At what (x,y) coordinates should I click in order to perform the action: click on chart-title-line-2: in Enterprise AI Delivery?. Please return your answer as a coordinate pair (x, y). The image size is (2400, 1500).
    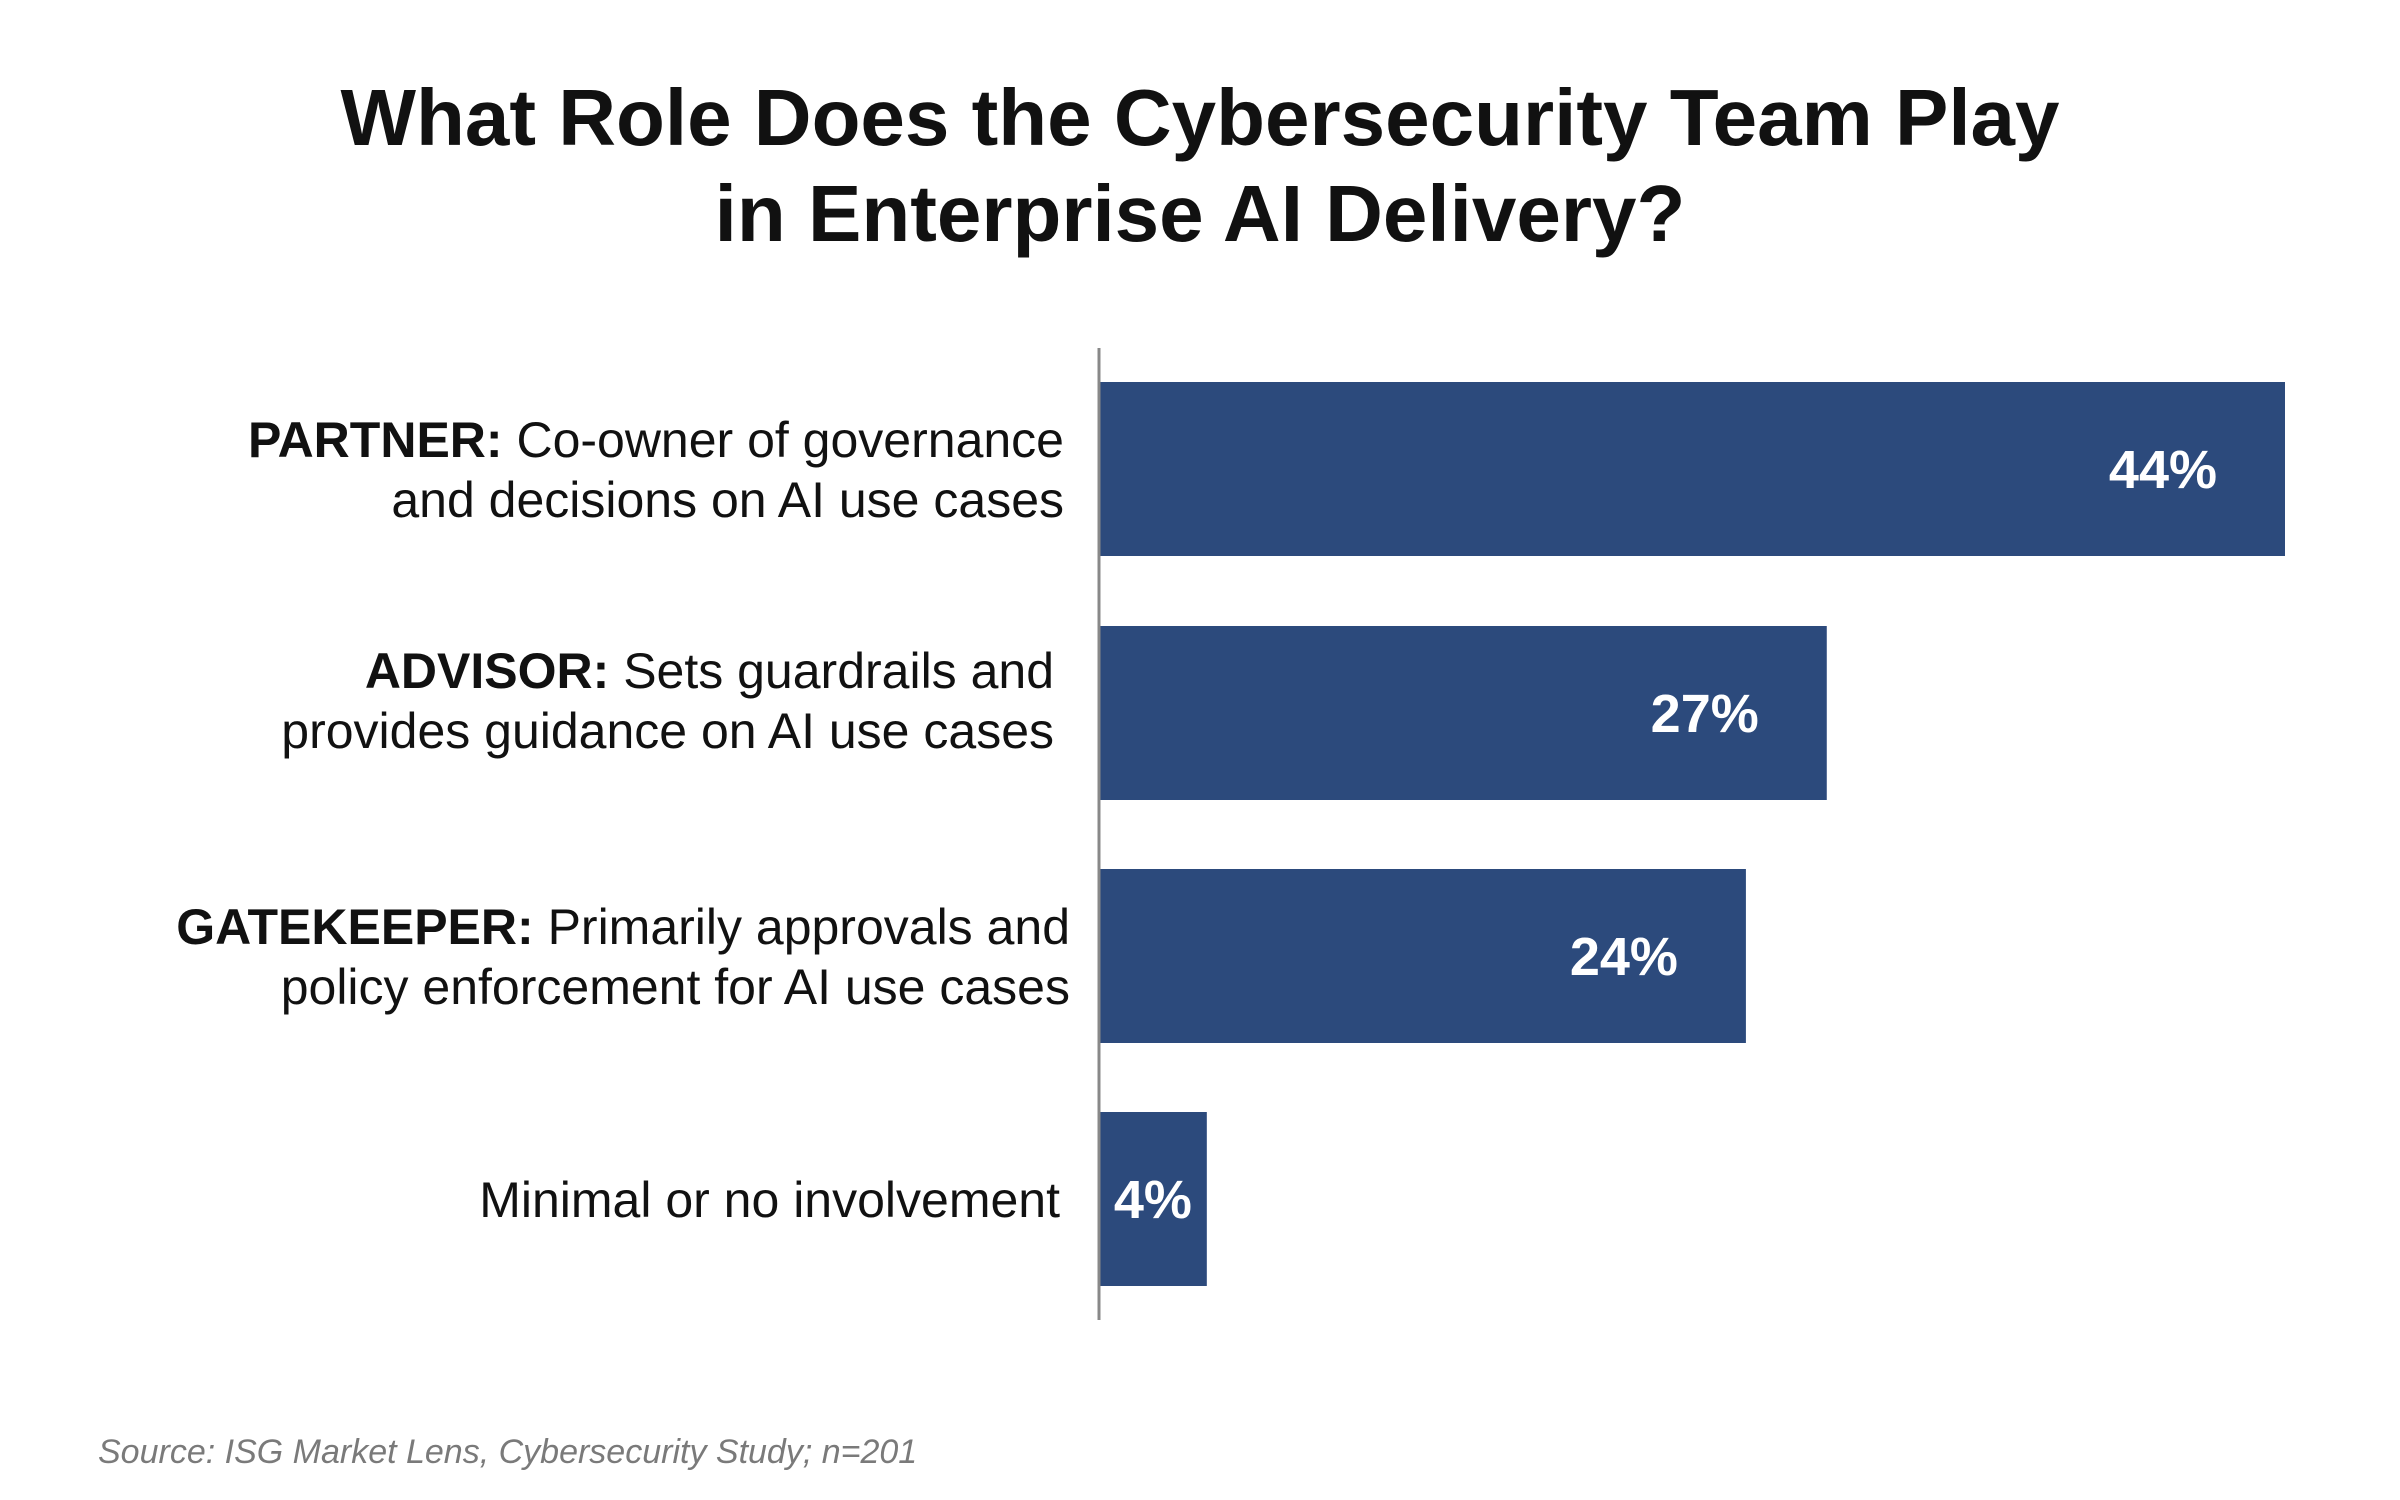
    Looking at the image, I should click on (1200, 213).